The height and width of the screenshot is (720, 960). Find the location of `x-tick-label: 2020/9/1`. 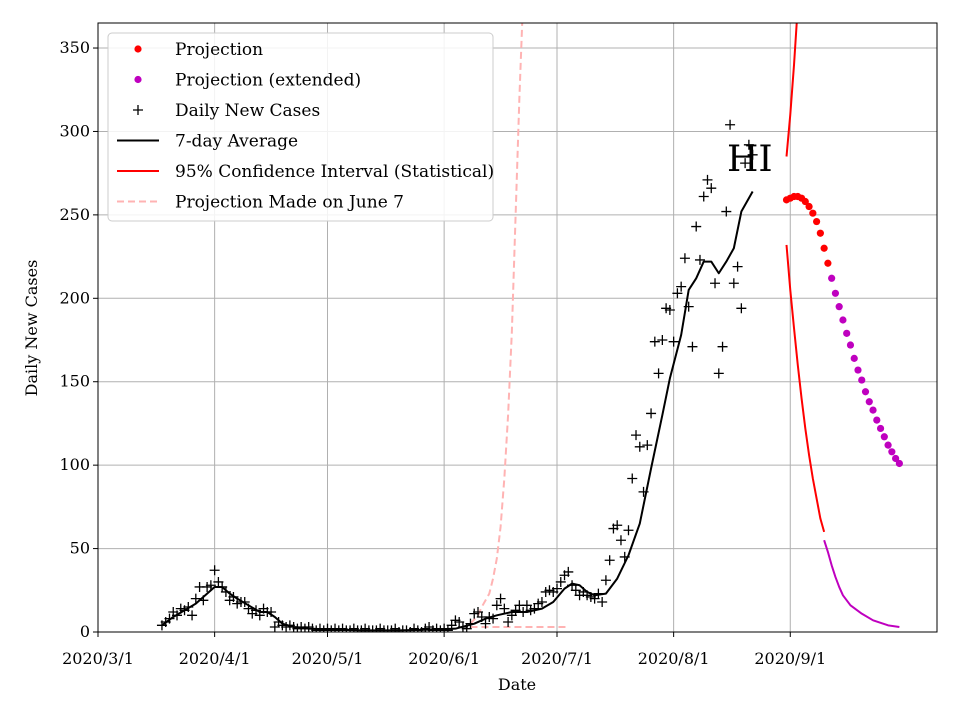

x-tick-label: 2020/9/1 is located at coordinates (790, 658).